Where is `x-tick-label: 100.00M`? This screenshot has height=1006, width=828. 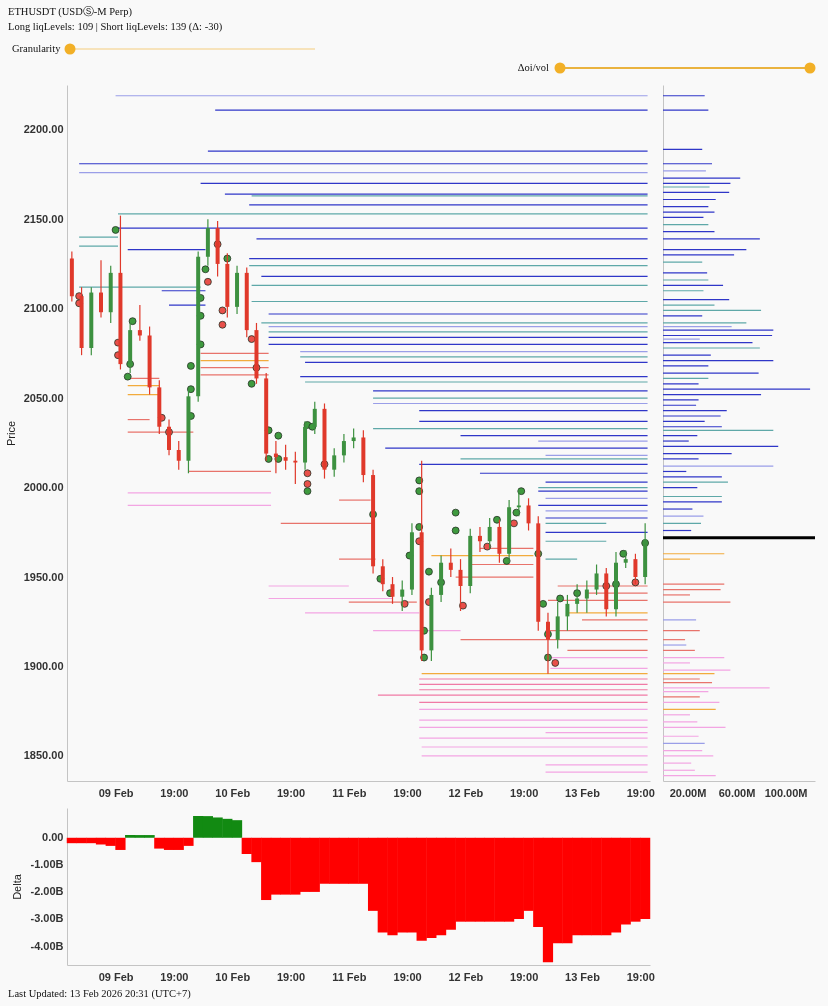 x-tick-label: 100.00M is located at coordinates (785, 792).